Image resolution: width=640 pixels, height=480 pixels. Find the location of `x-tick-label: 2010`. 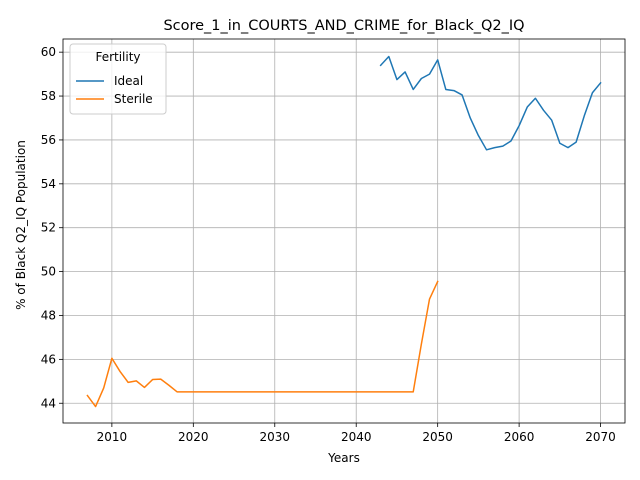

x-tick-label: 2010 is located at coordinates (112, 437).